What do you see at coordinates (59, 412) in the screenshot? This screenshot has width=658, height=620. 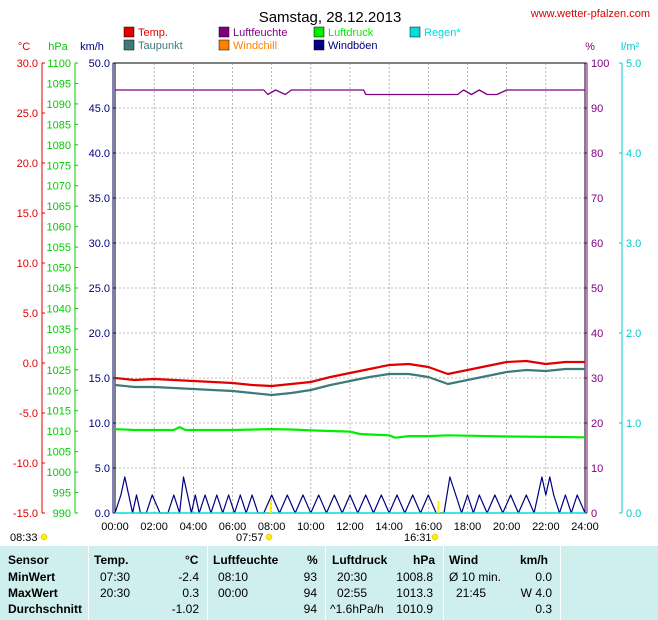 I see `pressure-tick-label: 1015` at bounding box center [59, 412].